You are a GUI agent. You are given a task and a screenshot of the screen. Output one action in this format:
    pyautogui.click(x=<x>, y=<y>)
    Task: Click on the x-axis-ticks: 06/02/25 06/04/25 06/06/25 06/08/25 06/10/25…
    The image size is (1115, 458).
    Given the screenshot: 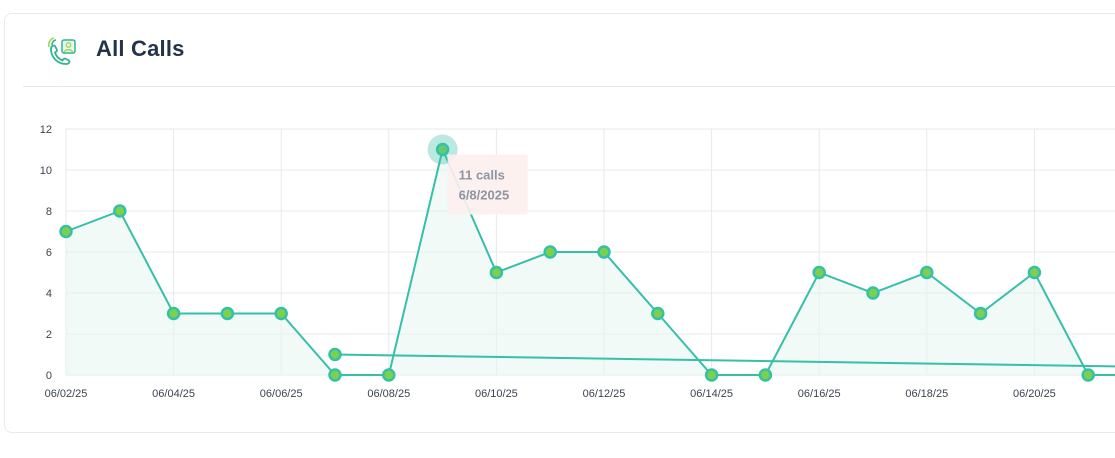 What is the action you would take?
    pyautogui.click(x=550, y=394)
    